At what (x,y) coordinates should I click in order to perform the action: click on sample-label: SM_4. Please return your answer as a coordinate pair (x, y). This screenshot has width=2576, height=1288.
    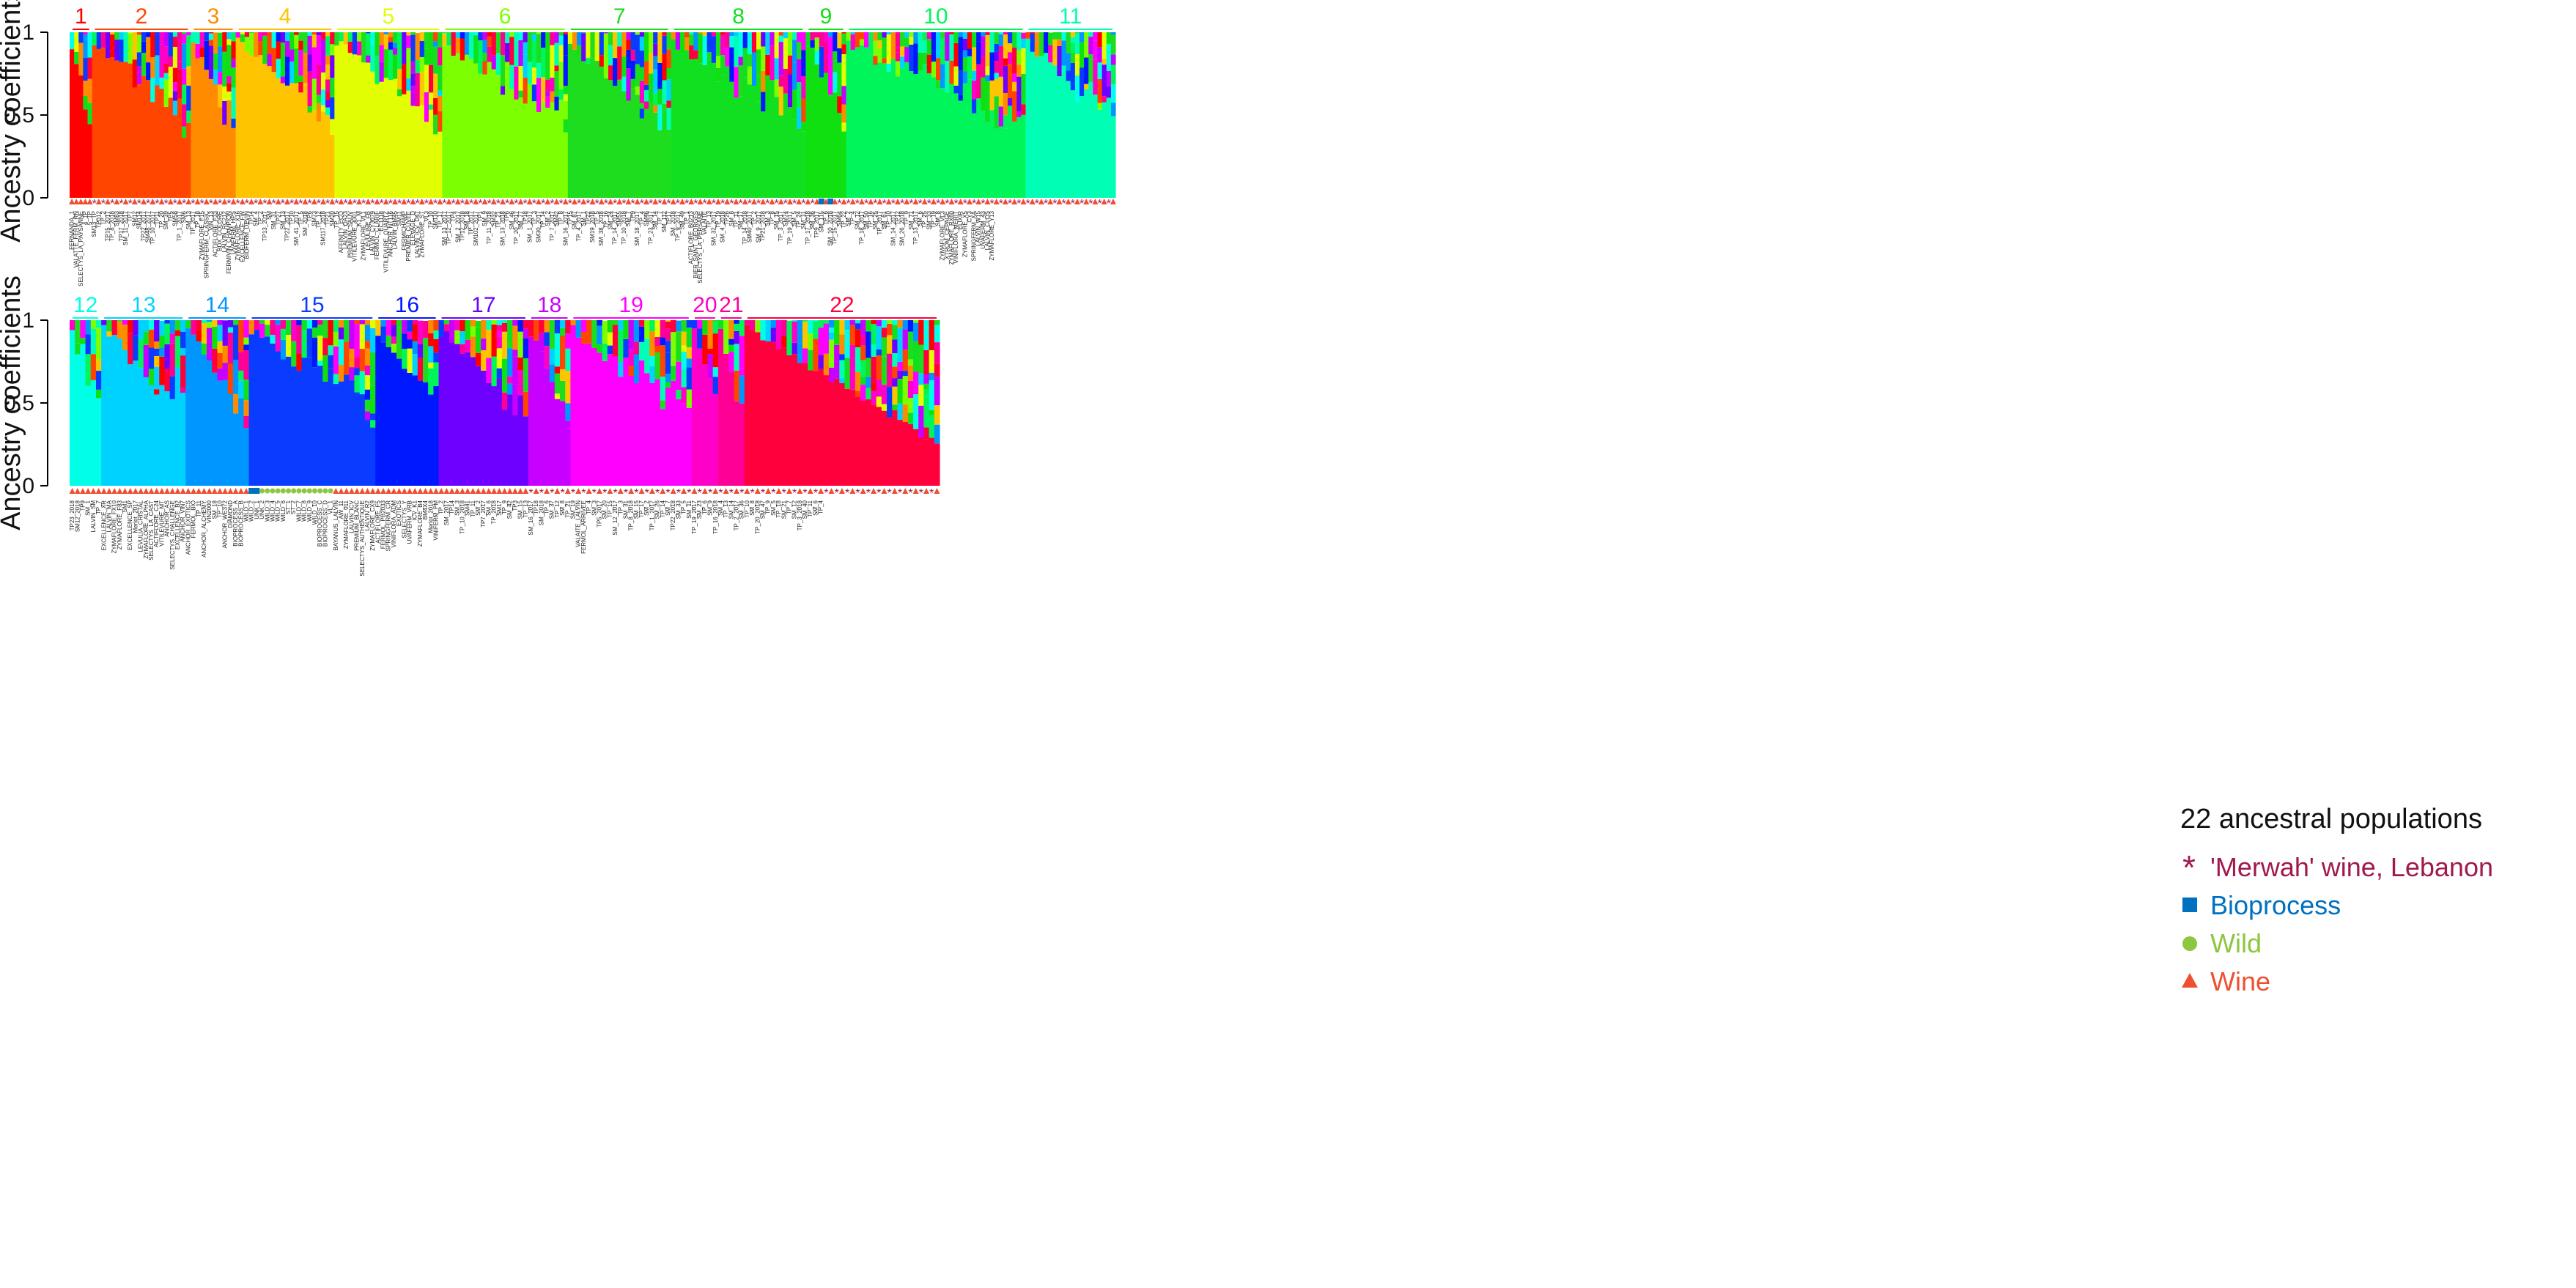
    Looking at the image, I should click on (256, 218).